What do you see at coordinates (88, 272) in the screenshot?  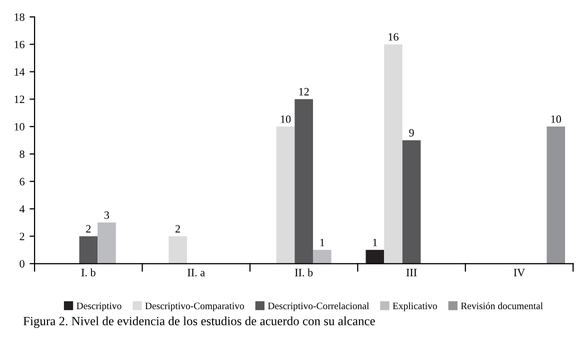 I see `x-tick-label: I. b` at bounding box center [88, 272].